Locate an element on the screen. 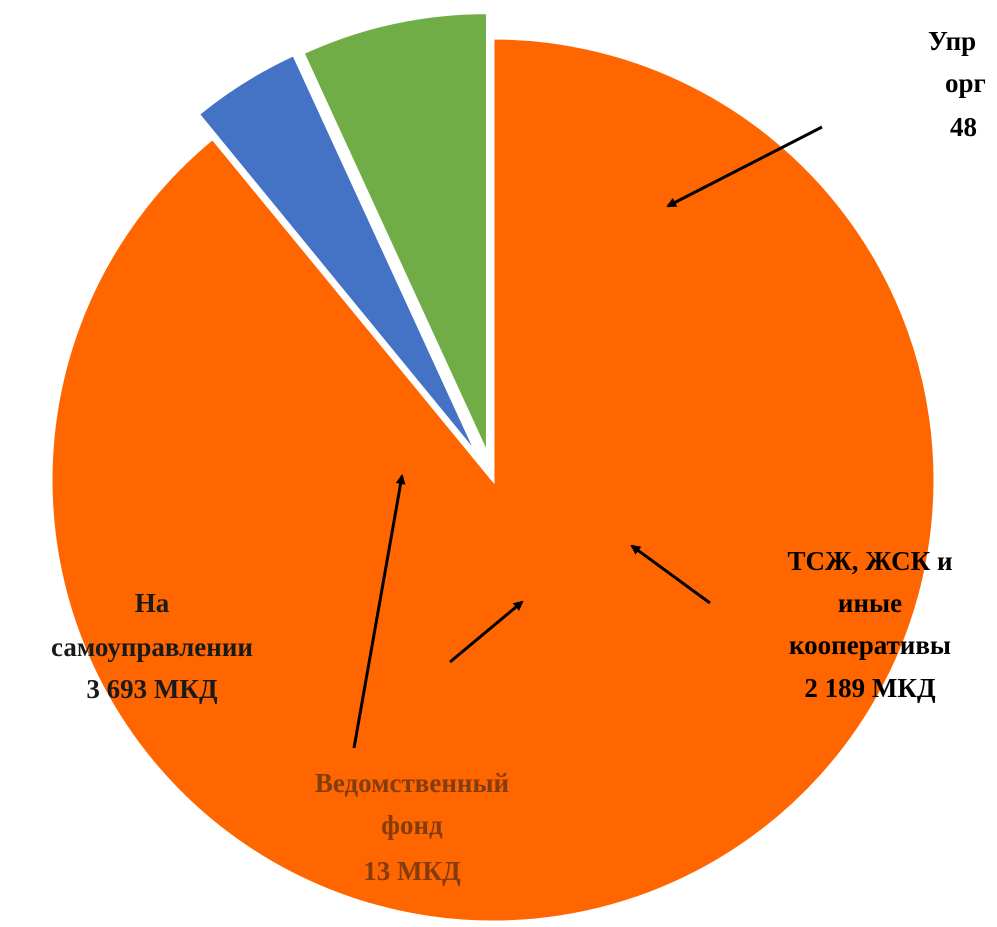 The width and height of the screenshot is (997, 927). value-label: 2 189 МКД is located at coordinates (870, 688).